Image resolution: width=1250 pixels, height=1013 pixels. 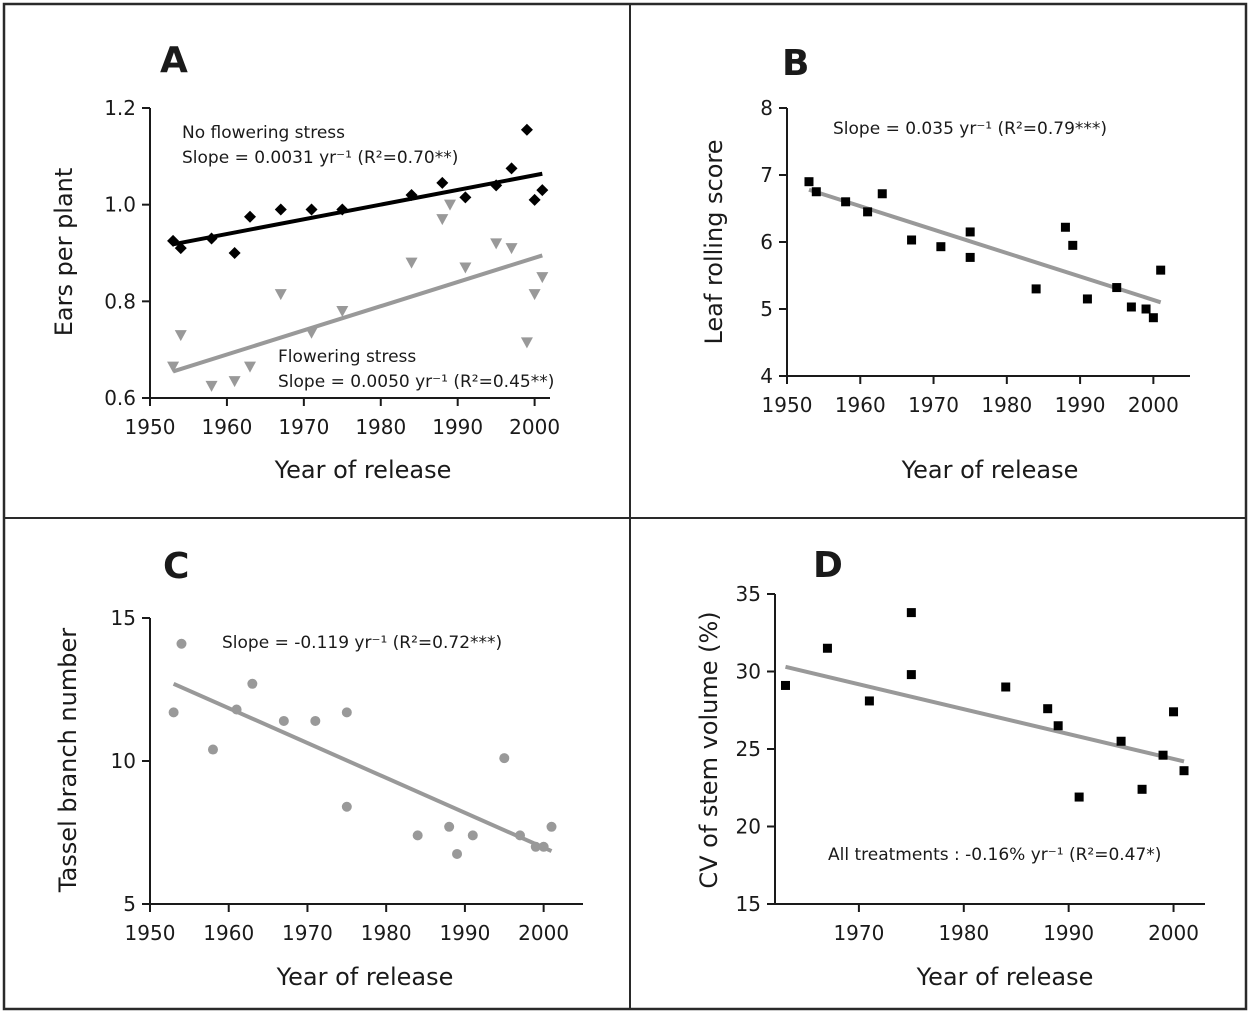 I want to click on y-tick-label: 20, so click(x=748, y=827).